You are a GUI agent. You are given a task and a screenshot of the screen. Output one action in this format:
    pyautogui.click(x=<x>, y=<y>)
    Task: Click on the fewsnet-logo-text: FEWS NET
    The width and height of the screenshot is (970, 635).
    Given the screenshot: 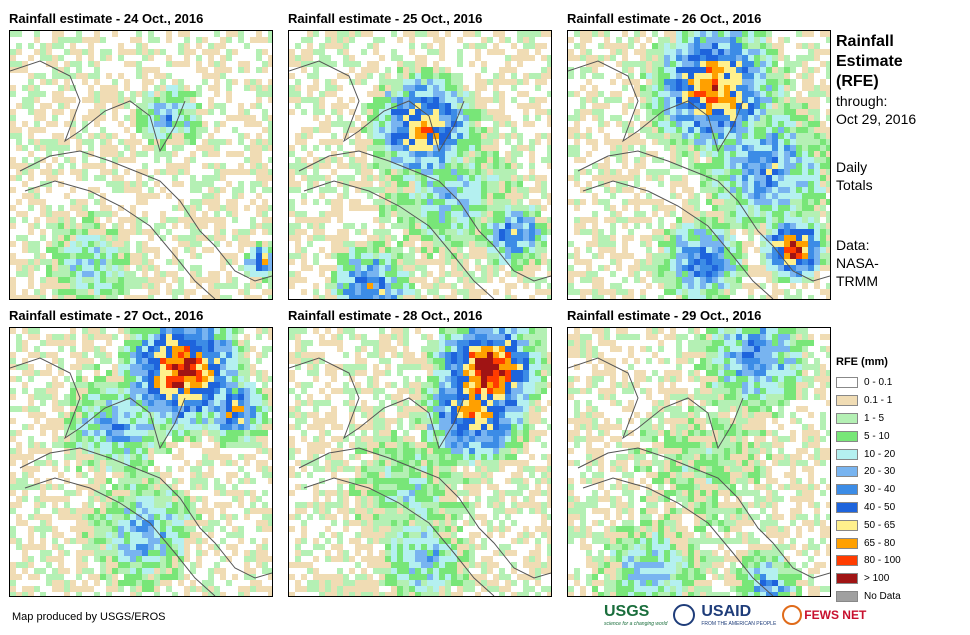 What is the action you would take?
    pyautogui.click(x=835, y=615)
    